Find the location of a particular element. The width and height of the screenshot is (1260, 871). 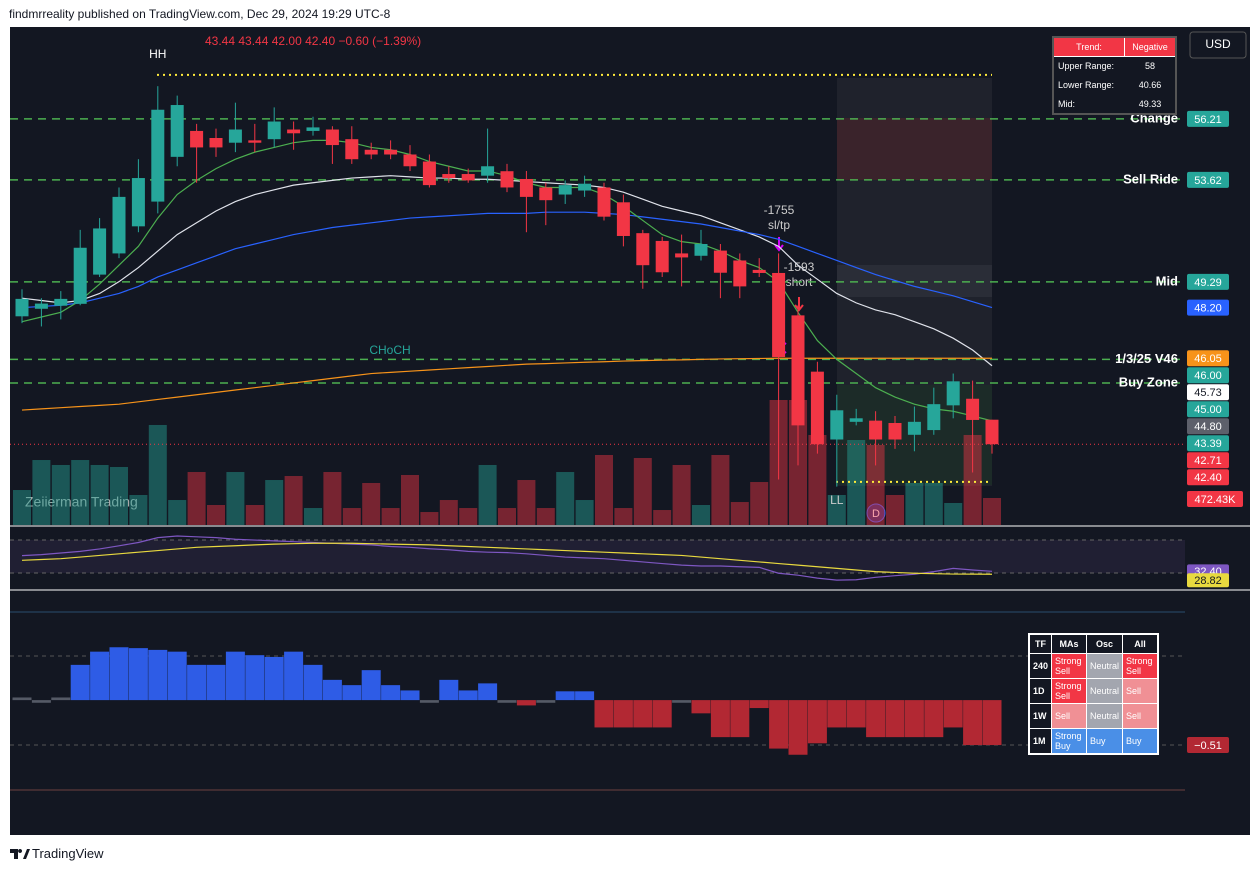

currency-button is located at coordinates (1218, 45).